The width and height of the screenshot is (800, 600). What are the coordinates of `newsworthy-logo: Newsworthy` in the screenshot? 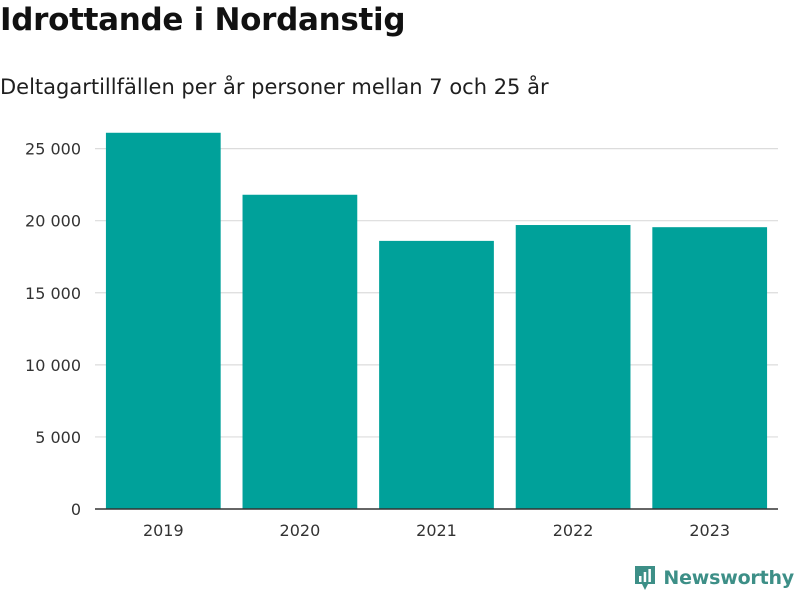 It's located at (713, 578).